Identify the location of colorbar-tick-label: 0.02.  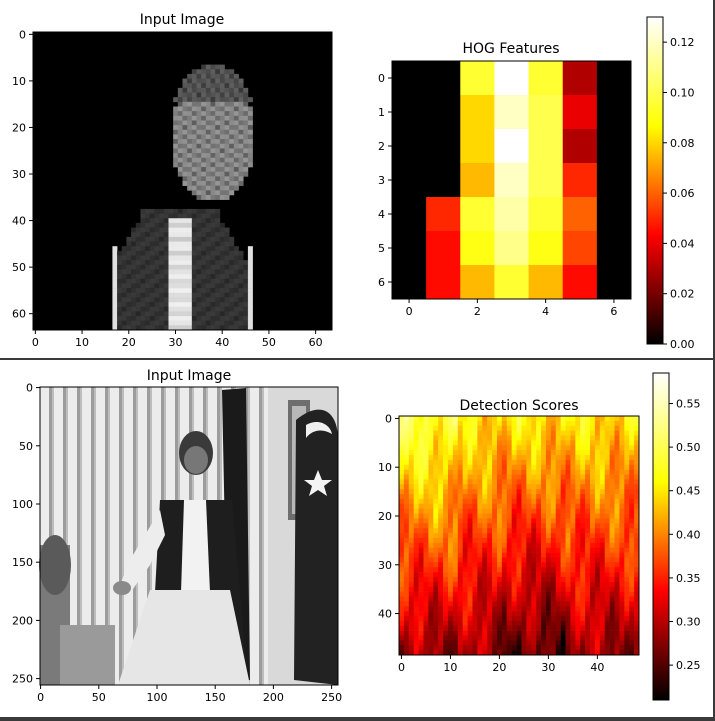
(682, 294).